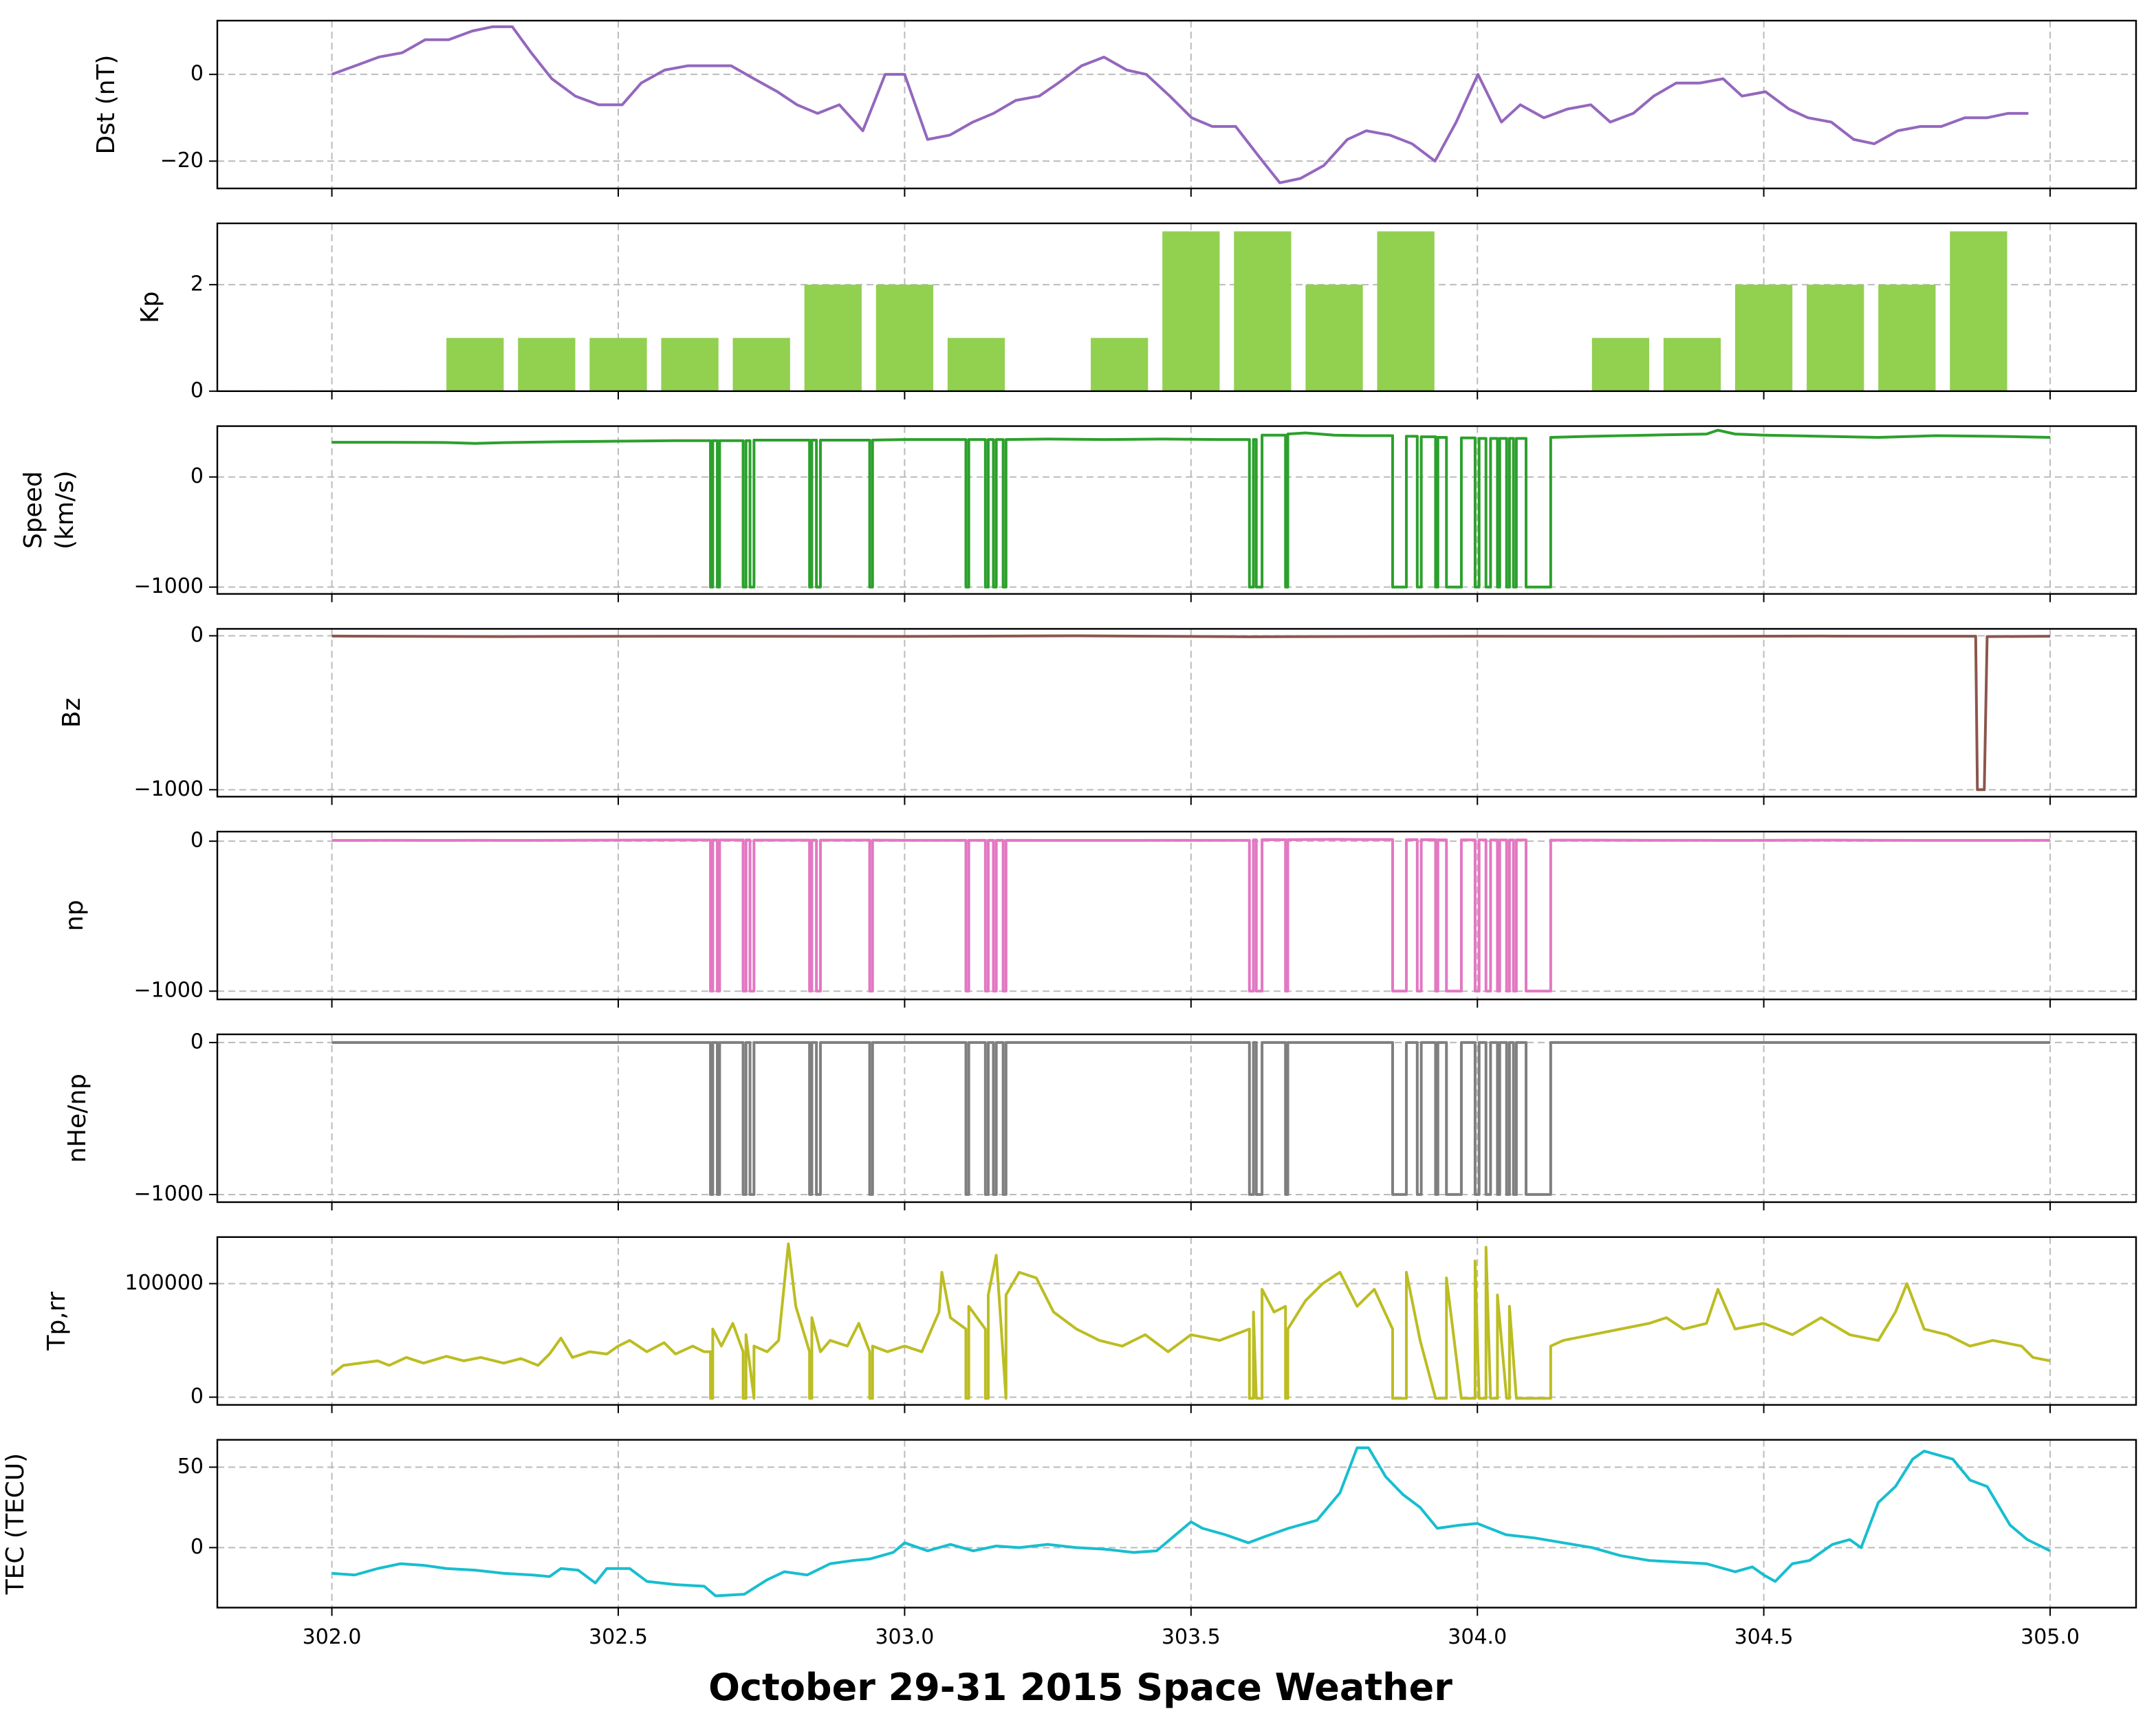 The height and width of the screenshot is (1731, 2156). What do you see at coordinates (191, 1467) in the screenshot?
I see `y-tick-label: 50` at bounding box center [191, 1467].